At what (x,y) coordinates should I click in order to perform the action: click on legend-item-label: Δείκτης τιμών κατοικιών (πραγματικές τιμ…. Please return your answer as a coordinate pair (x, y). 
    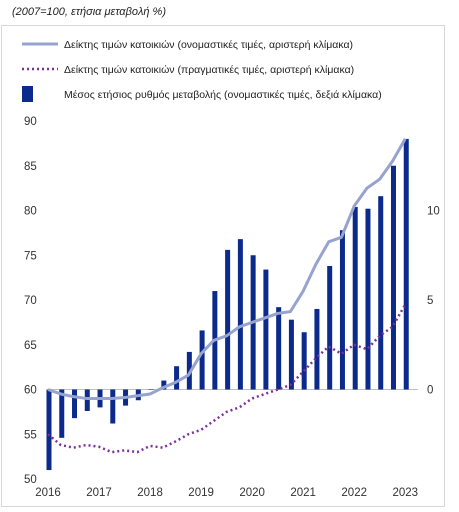
    Looking at the image, I should click on (209, 70).